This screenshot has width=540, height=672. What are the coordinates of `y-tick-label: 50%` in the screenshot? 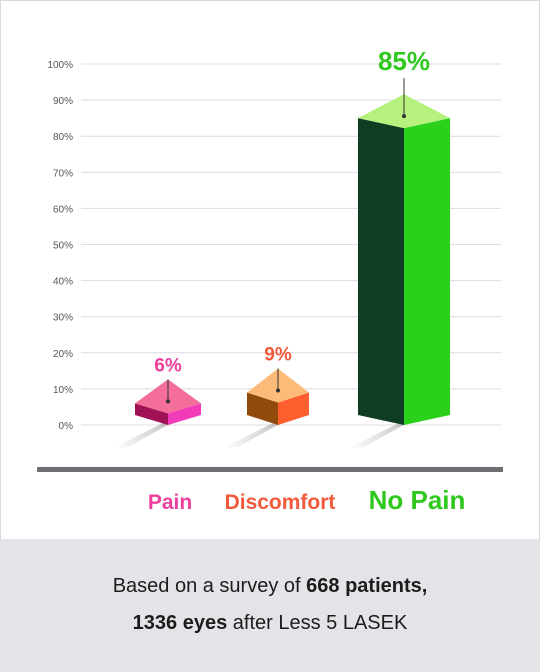 It's located at (63, 246).